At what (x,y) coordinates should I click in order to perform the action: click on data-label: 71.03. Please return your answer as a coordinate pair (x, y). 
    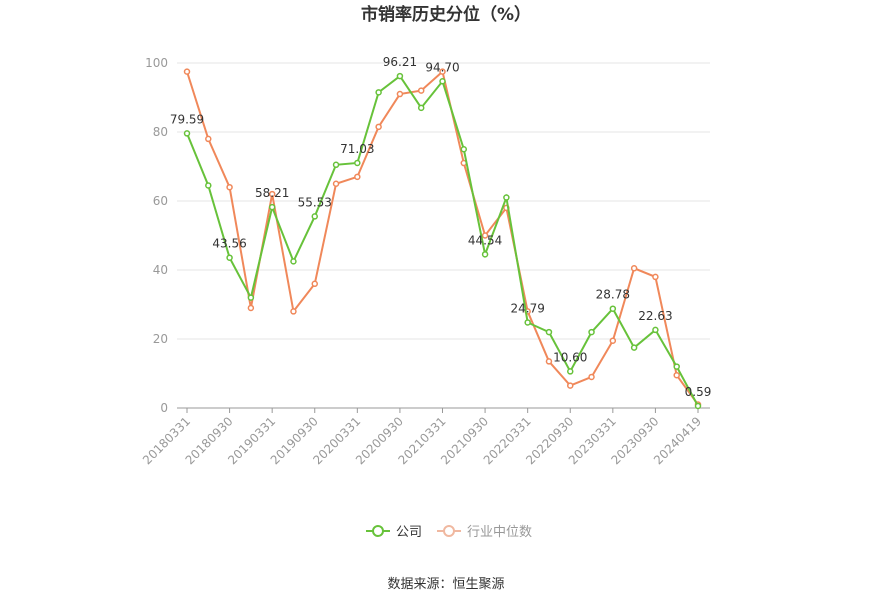
    Looking at the image, I should click on (357, 149).